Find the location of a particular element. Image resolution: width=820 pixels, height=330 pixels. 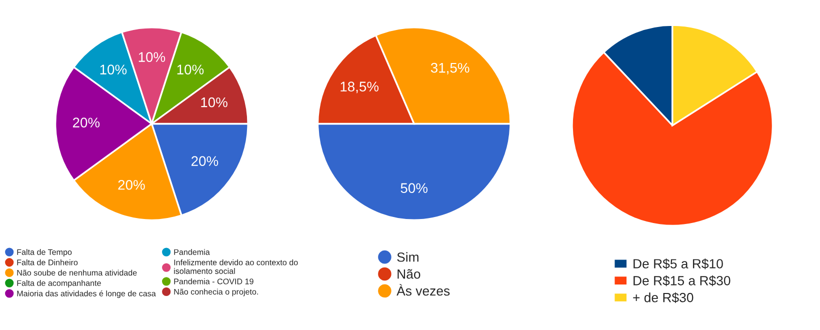

legend-label: De R$5 a R$10 is located at coordinates (678, 264).